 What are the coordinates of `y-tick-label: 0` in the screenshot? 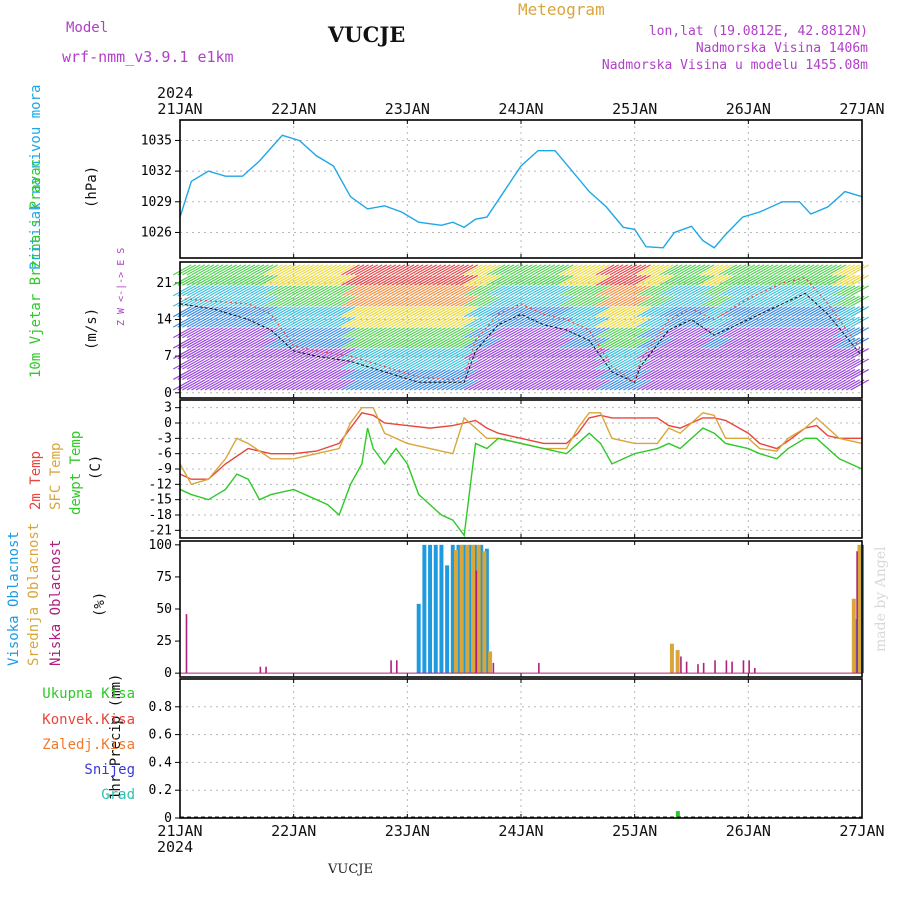 It's located at (168, 393).